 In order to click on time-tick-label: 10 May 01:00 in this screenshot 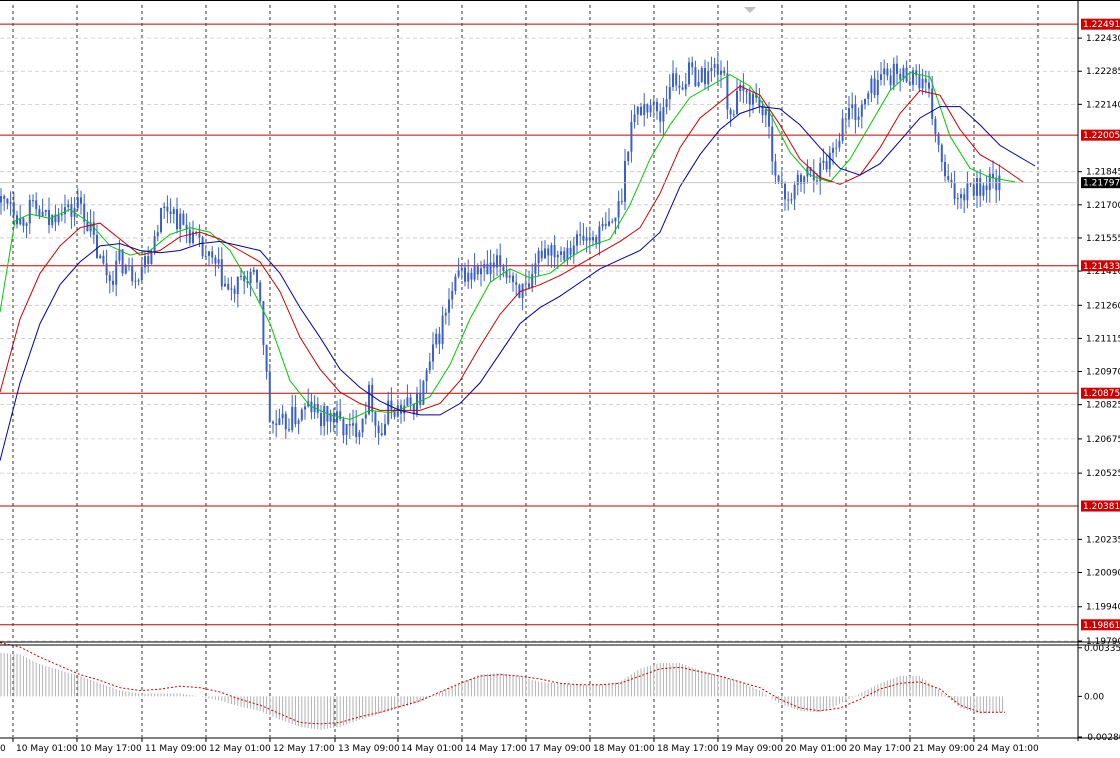, I will do `click(47, 749)`.